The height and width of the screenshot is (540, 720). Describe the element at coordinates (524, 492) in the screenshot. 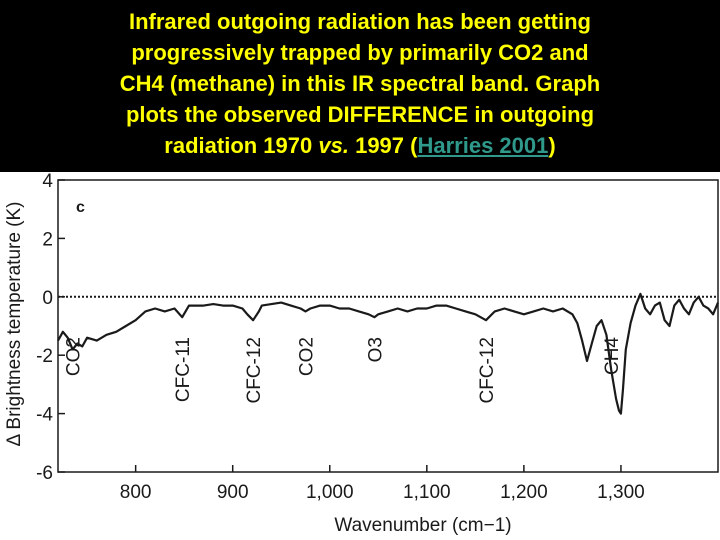

I see `x-tick-label: 1,200` at that location.